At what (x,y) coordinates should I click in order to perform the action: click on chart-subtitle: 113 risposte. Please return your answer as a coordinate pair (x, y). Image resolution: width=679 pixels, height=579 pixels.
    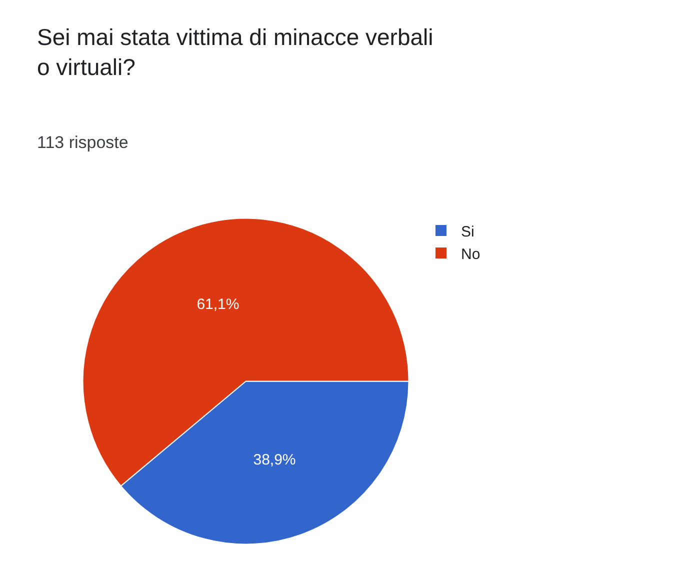
    Looking at the image, I should click on (82, 142).